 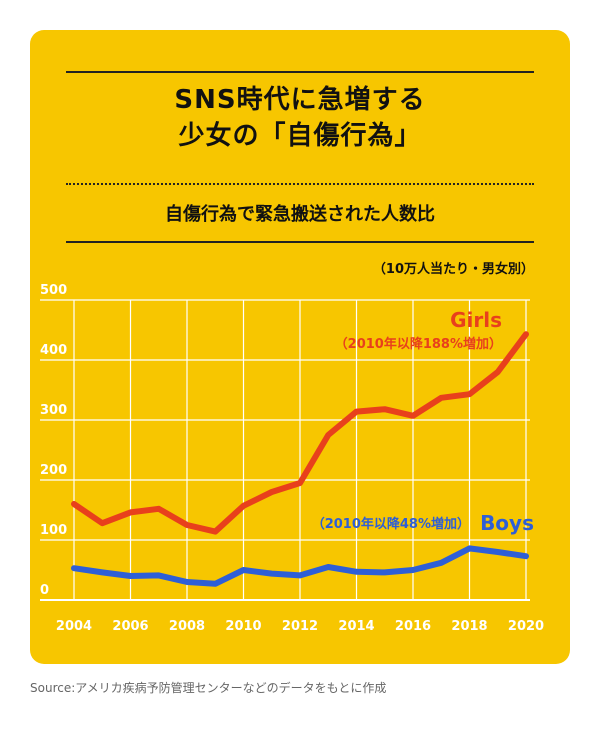 What do you see at coordinates (418, 344) in the screenshot?
I see `series-annotation-girls: （2010年以降188%増加）` at bounding box center [418, 344].